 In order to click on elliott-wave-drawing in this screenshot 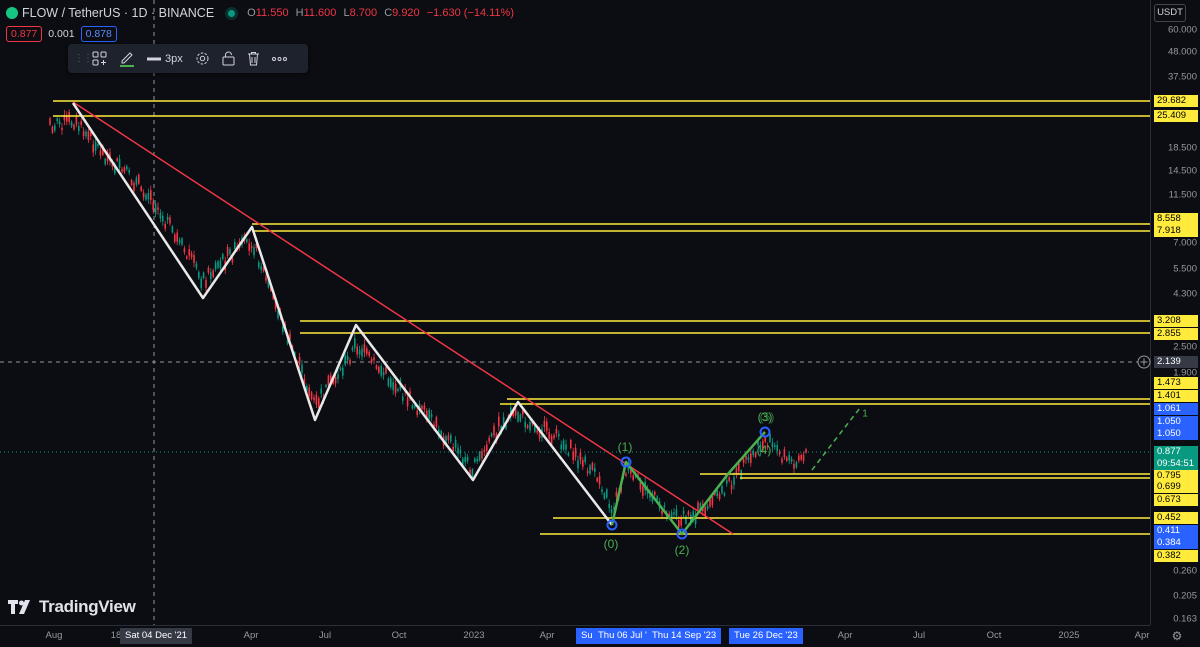, I will do `click(688, 483)`.